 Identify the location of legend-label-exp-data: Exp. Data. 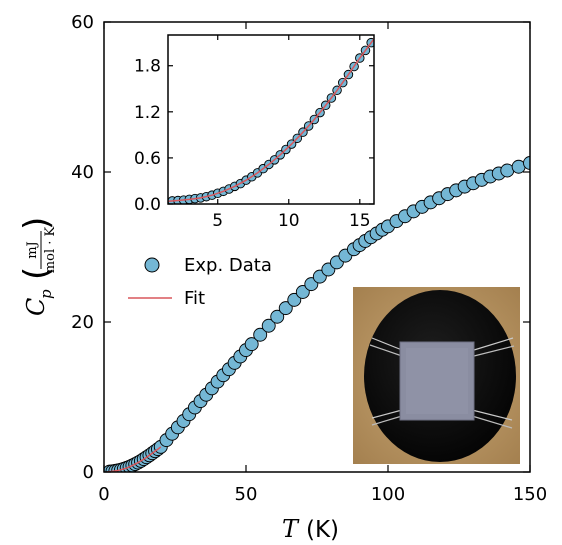
(228, 265).